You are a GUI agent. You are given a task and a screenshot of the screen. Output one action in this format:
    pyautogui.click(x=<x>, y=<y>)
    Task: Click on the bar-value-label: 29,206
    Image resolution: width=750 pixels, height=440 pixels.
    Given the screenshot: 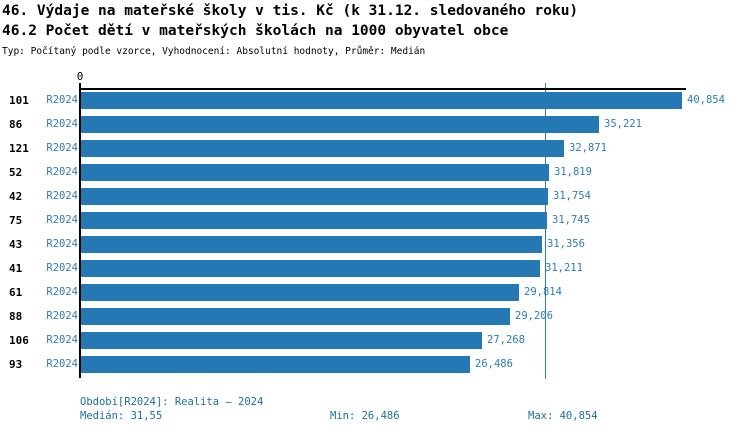 What is the action you would take?
    pyautogui.click(x=534, y=316)
    